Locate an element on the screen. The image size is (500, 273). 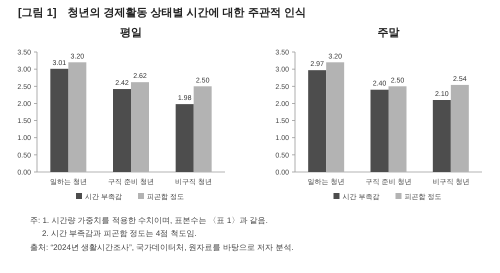
chart-title: 평일 is located at coordinates (131, 33).